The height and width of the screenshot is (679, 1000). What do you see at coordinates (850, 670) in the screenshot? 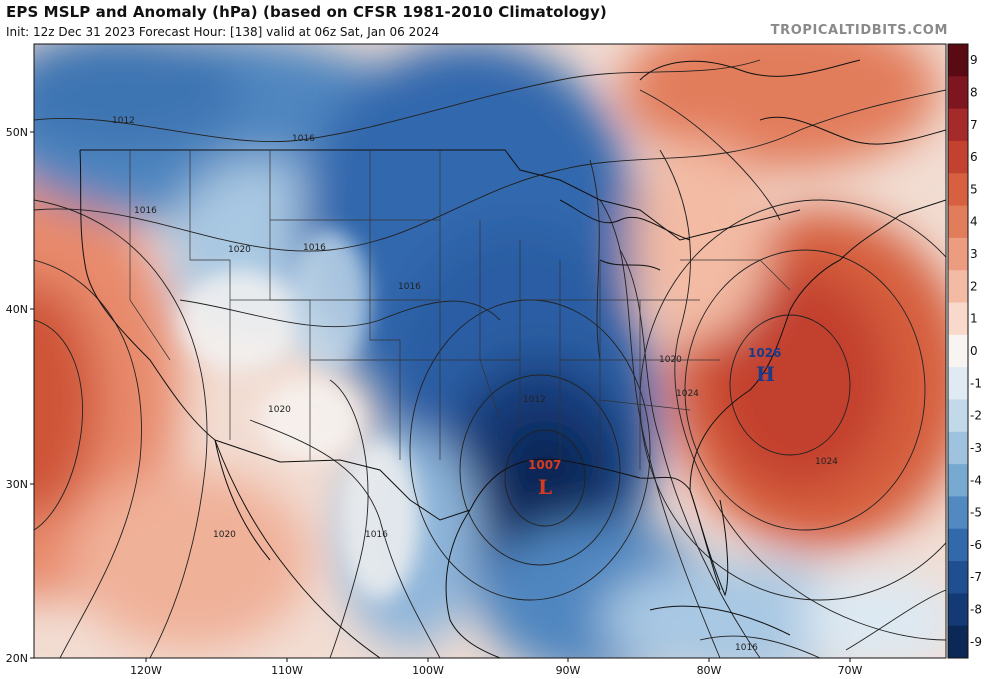
I see `lon-label: 70W` at bounding box center [850, 670].